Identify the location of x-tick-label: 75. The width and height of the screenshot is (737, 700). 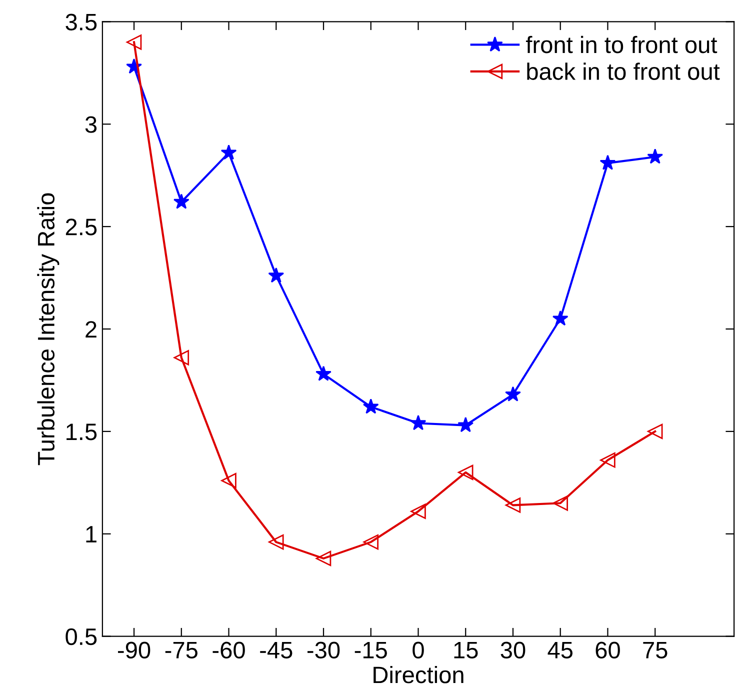
(655, 650).